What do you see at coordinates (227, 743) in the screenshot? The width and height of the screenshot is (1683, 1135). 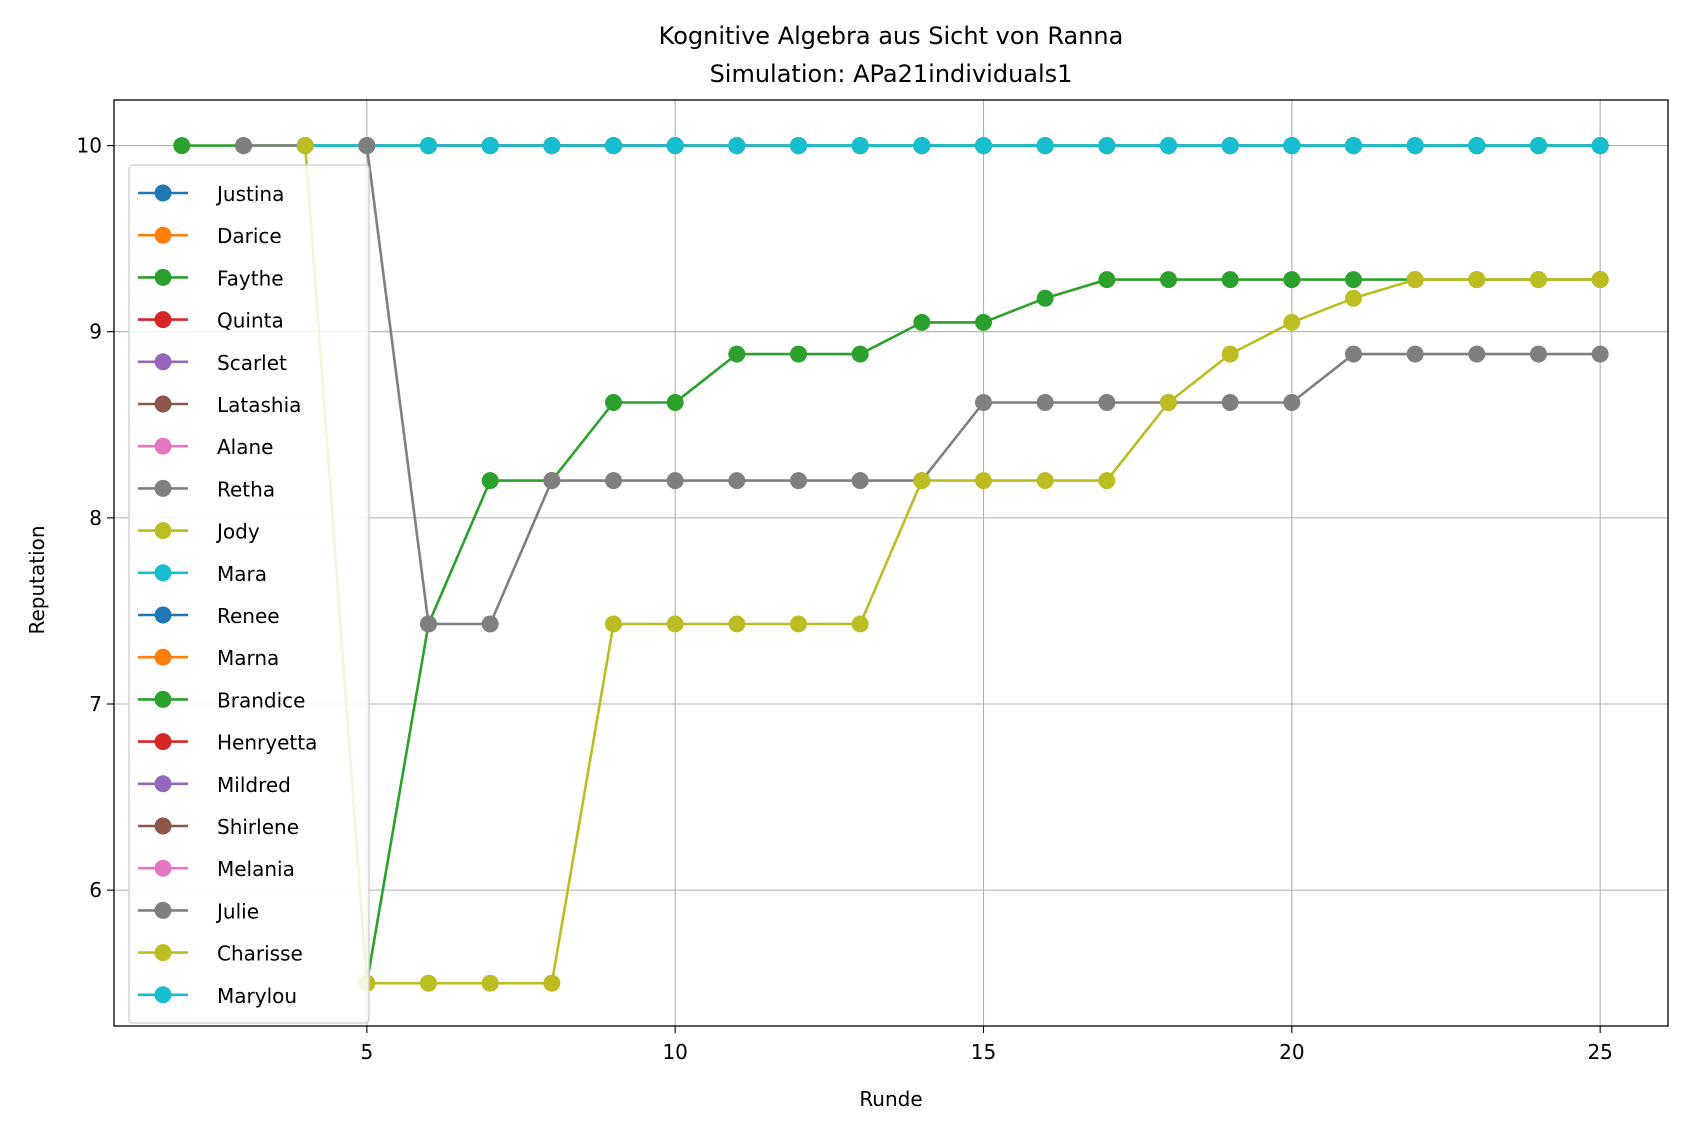 I see `legend-item-henryetta: Henryetta` at bounding box center [227, 743].